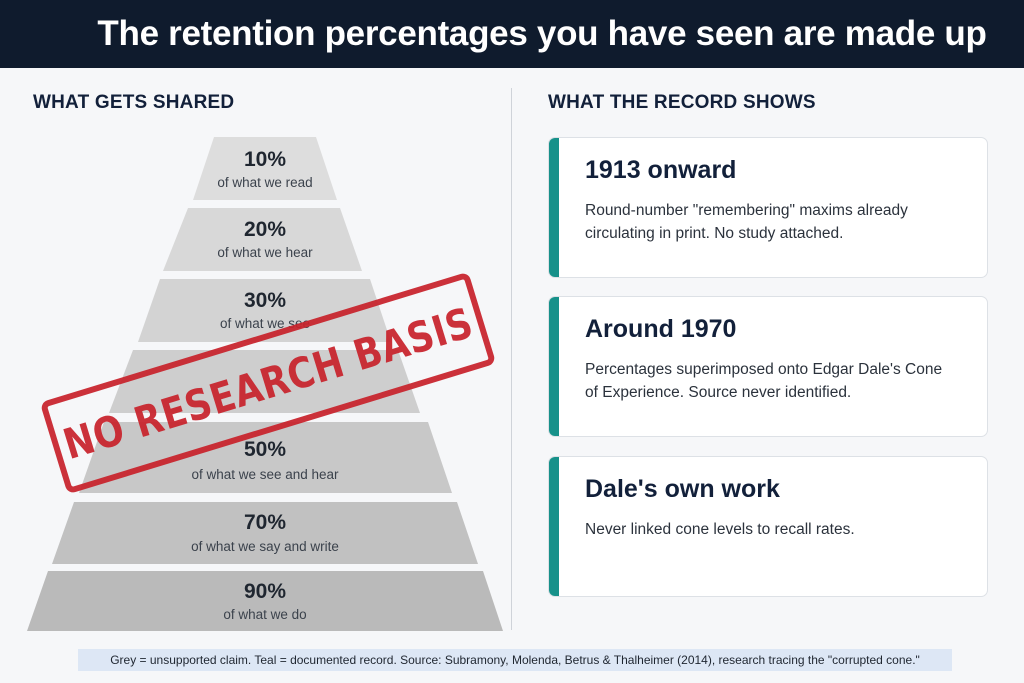 The height and width of the screenshot is (683, 1024). What do you see at coordinates (265, 546) in the screenshot?
I see `level-description: of what we say and write` at bounding box center [265, 546].